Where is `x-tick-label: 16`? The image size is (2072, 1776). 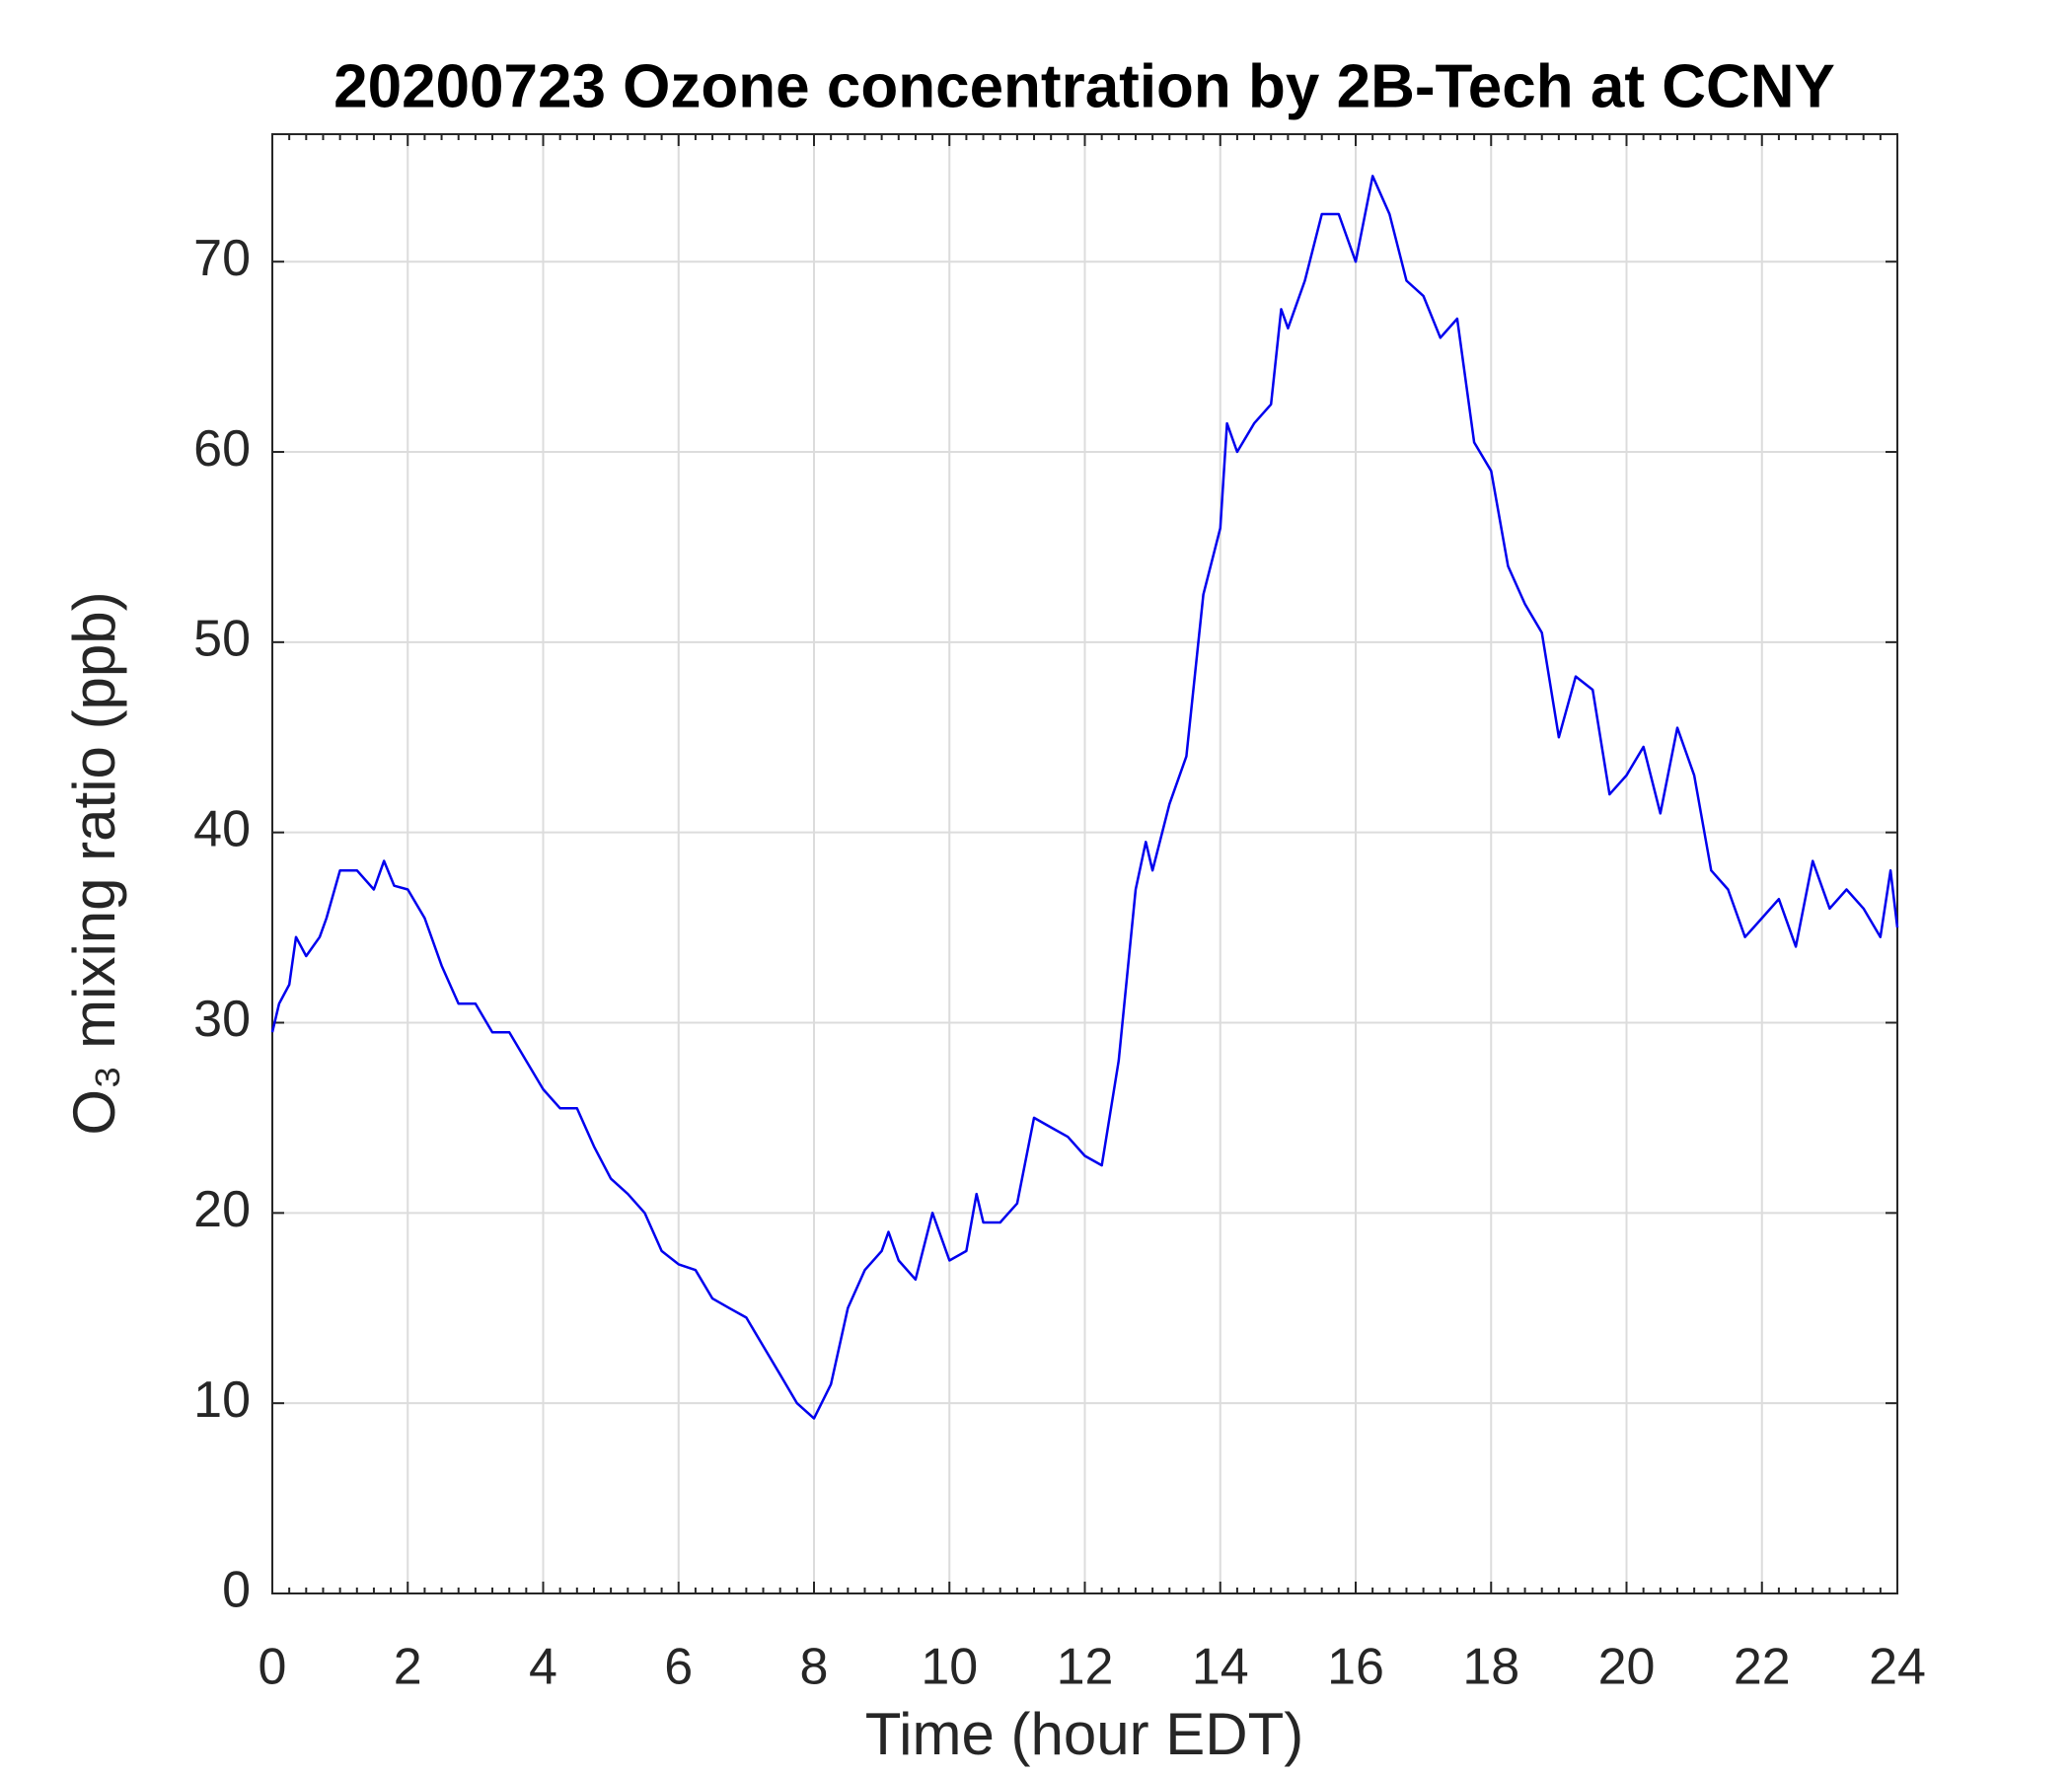 x-tick-label: 16 is located at coordinates (1356, 1668).